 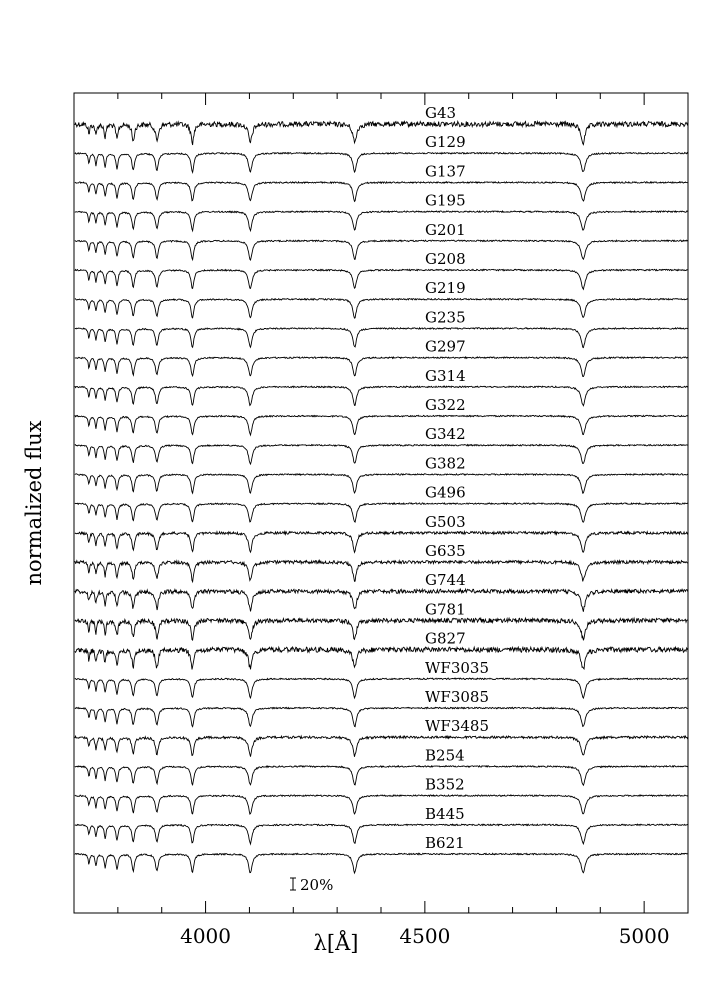 What do you see at coordinates (445, 580) in the screenshot?
I see `spectrum-label: G744` at bounding box center [445, 580].